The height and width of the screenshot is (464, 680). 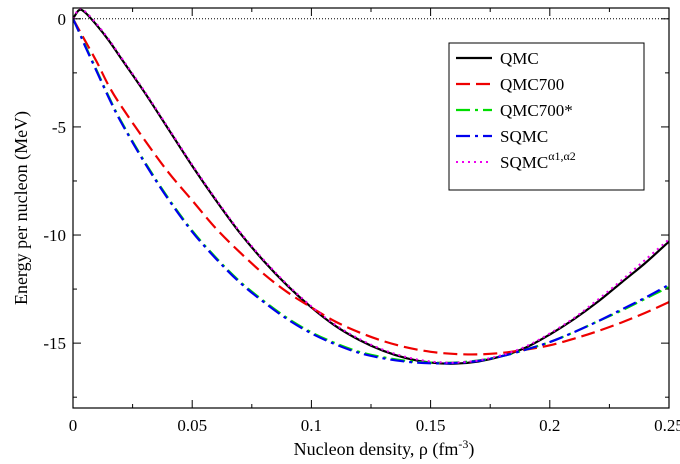 I want to click on legend-label-3: QMC700*, so click(x=536, y=110).